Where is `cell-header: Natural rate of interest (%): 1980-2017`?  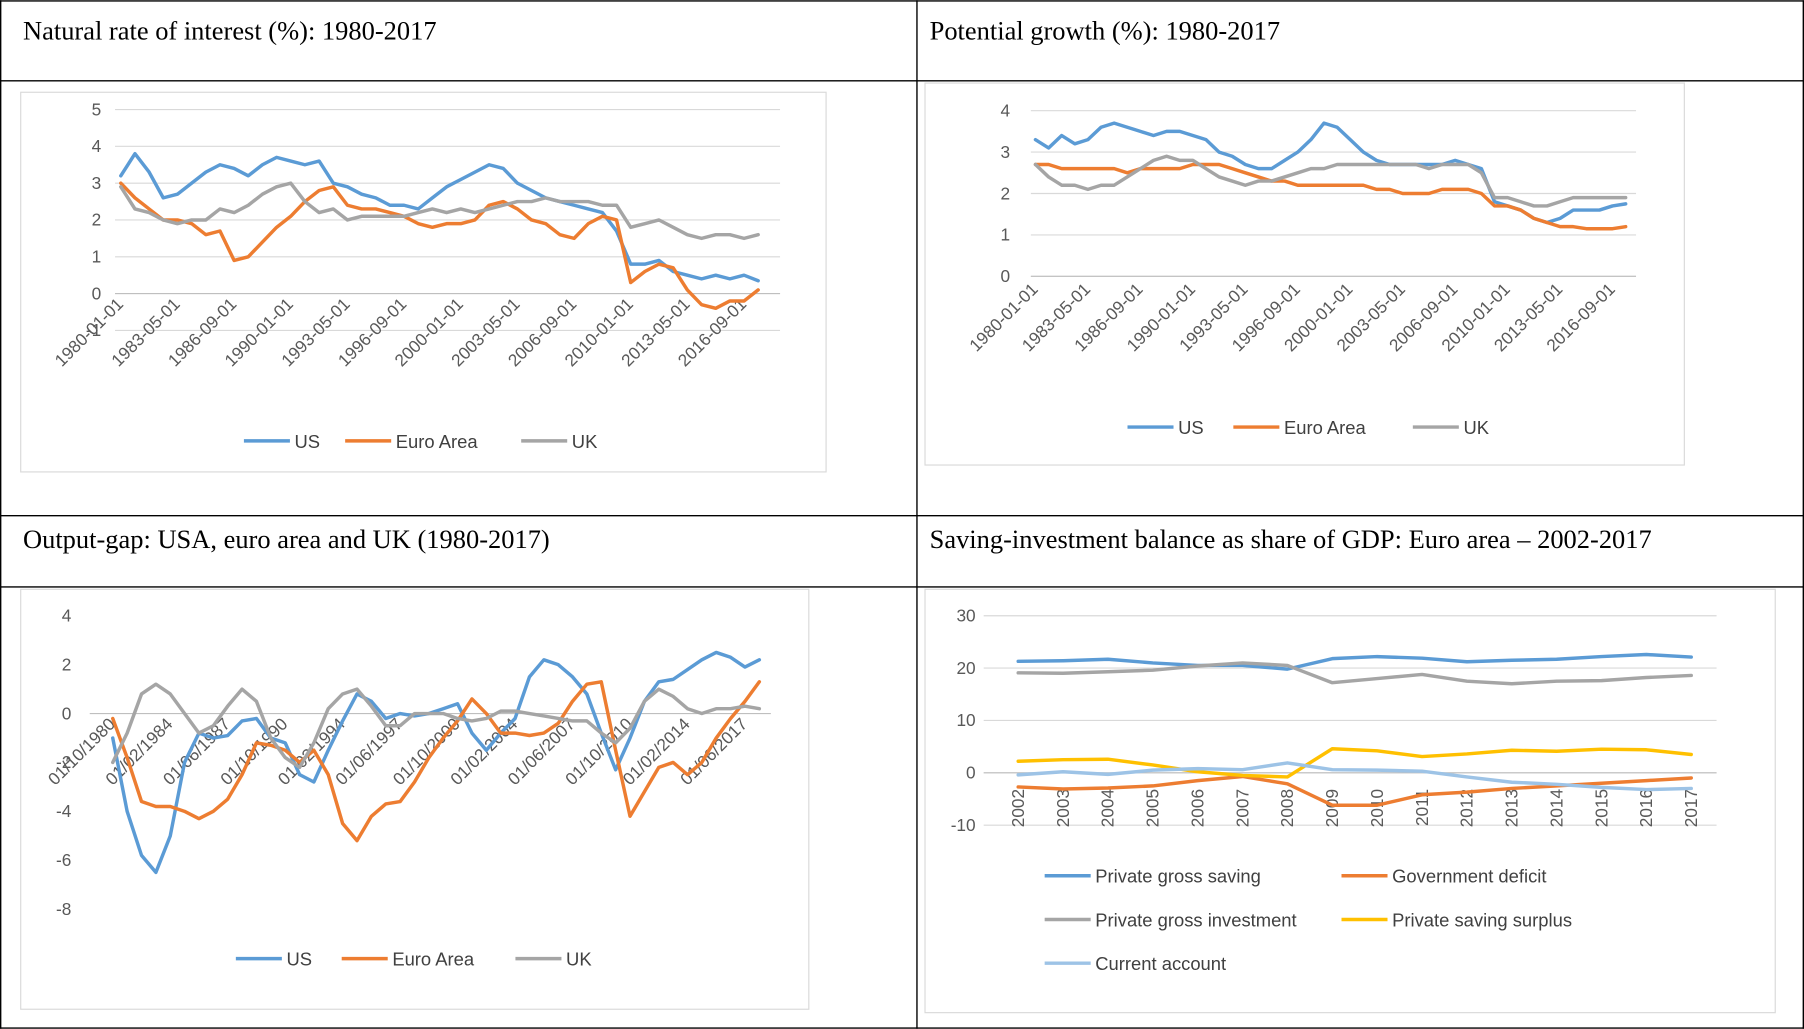 cell-header: Natural rate of interest (%): 1980-2017 is located at coordinates (230, 30).